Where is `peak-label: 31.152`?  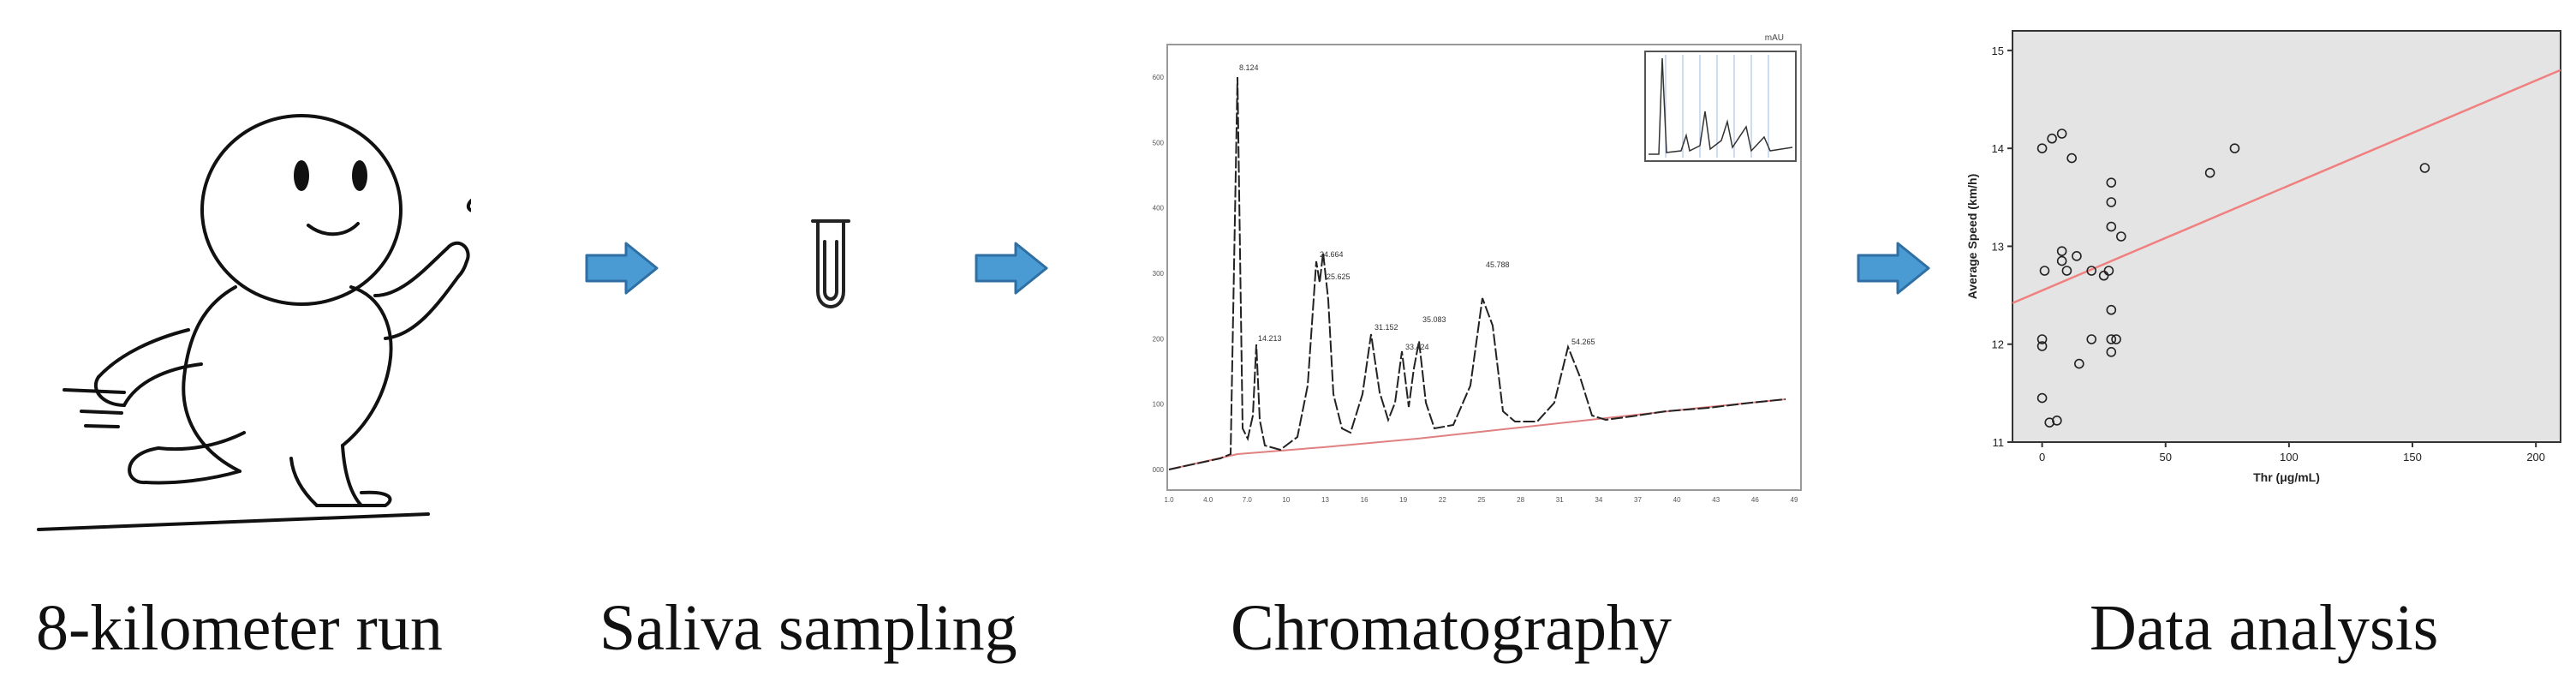 peak-label: 31.152 is located at coordinates (1386, 327).